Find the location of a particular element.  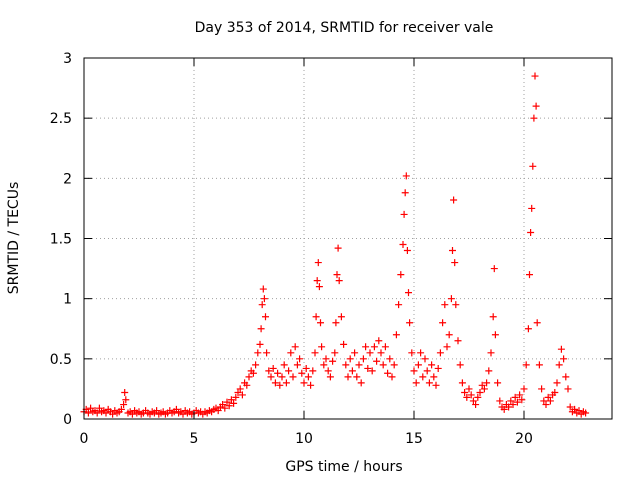

y-tick-label: 2 is located at coordinates (67, 179).